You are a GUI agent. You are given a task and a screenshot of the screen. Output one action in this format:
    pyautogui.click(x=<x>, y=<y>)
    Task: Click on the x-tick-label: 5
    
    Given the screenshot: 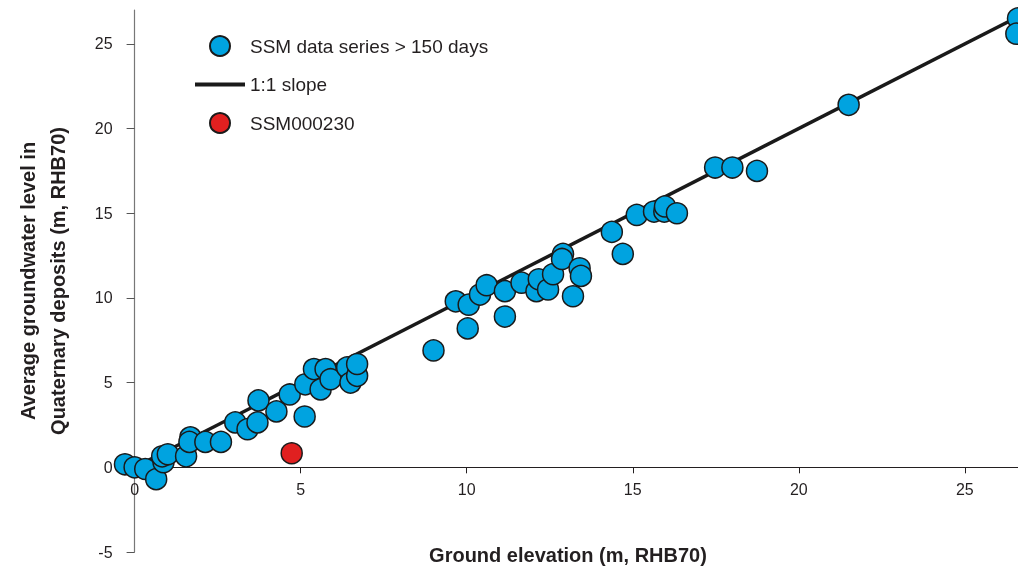 What is the action you would take?
    pyautogui.click(x=301, y=489)
    